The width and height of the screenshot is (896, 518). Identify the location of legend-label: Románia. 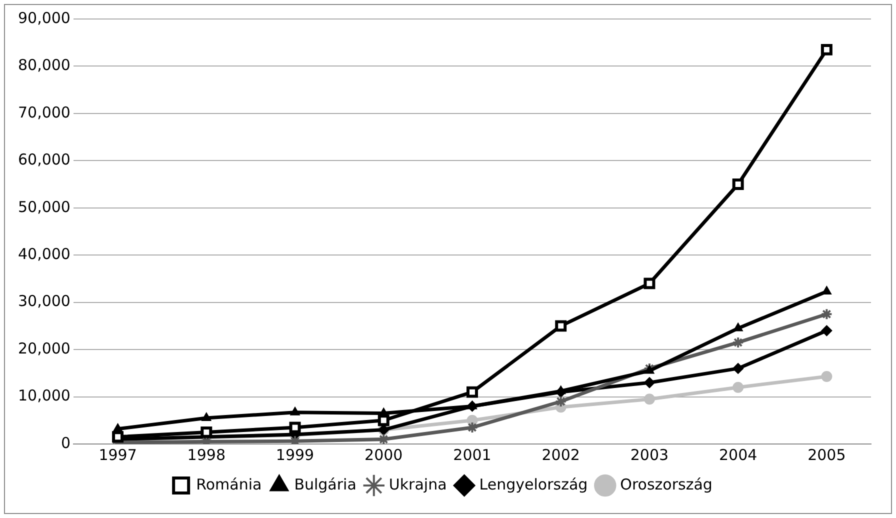
(229, 484).